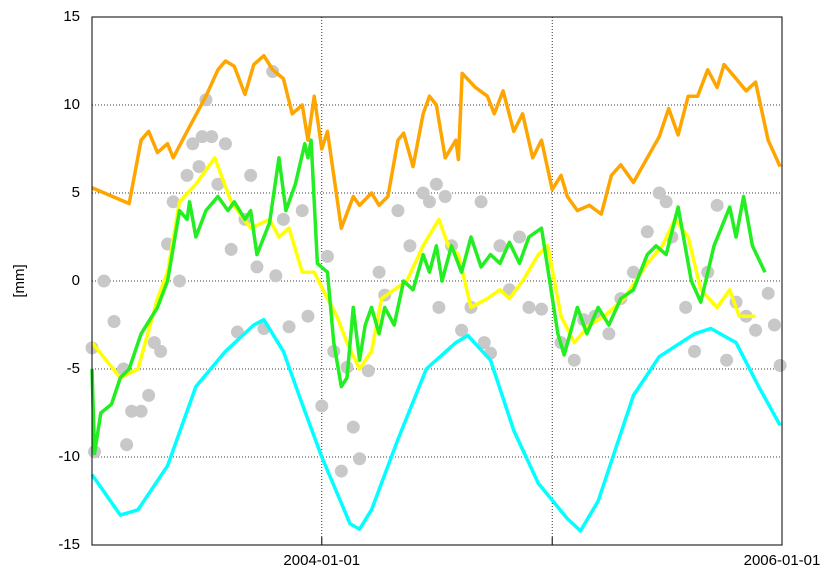 The width and height of the screenshot is (837, 570). I want to click on y-tick-label: -10, so click(69, 456).